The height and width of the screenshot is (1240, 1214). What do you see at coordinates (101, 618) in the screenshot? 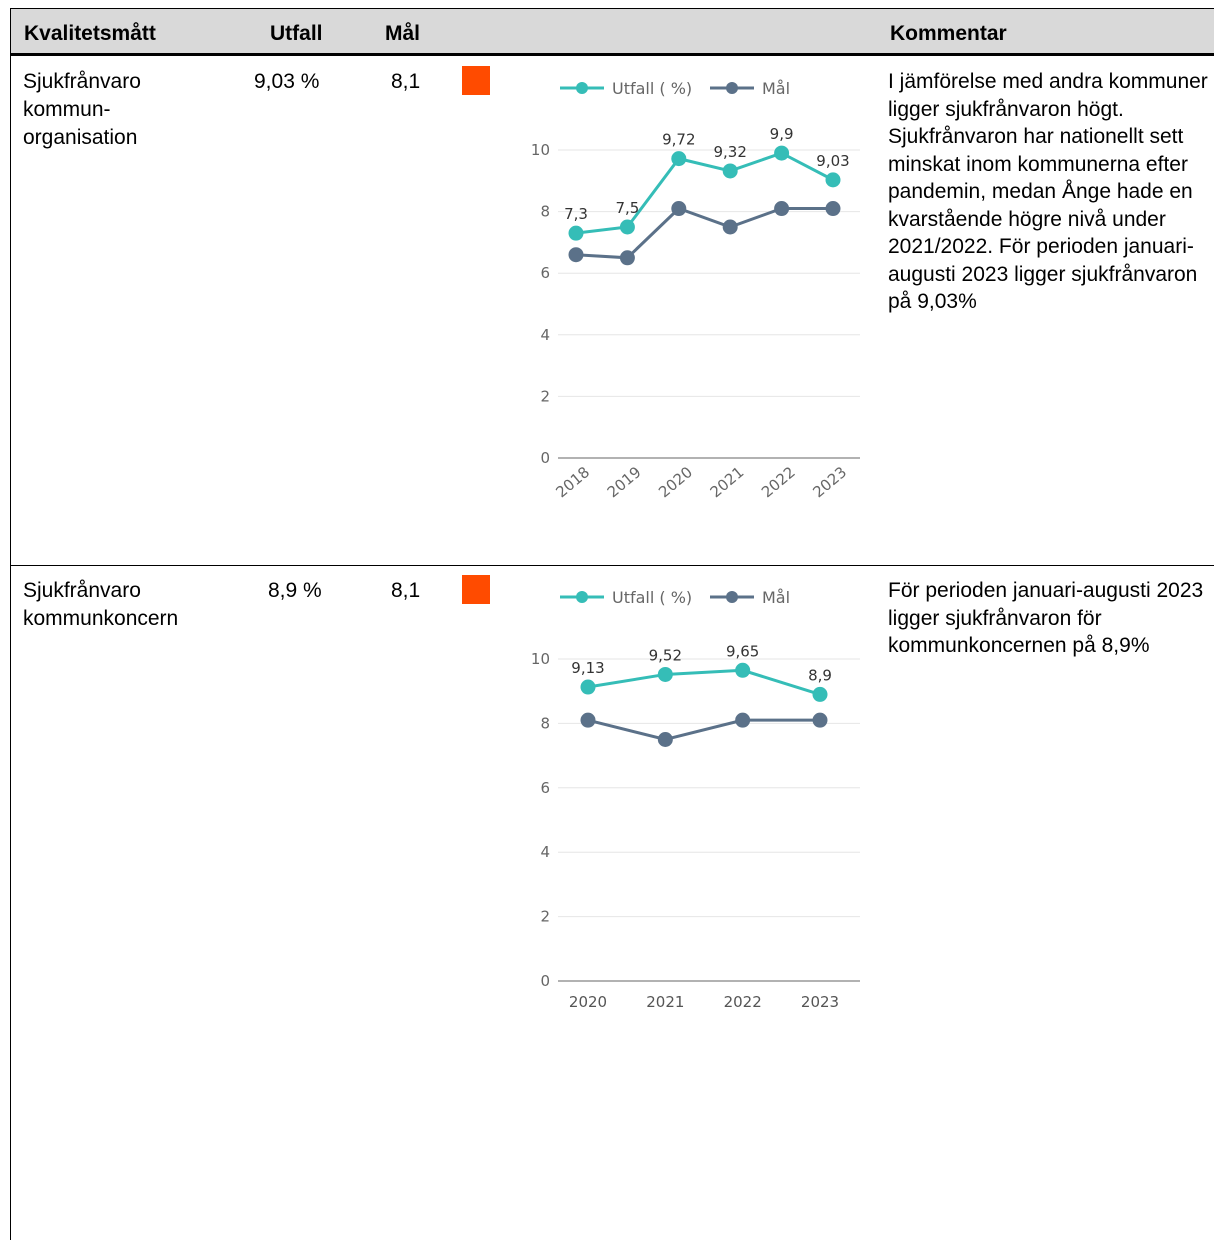
I see `row-measure-line: kommunkoncern` at bounding box center [101, 618].